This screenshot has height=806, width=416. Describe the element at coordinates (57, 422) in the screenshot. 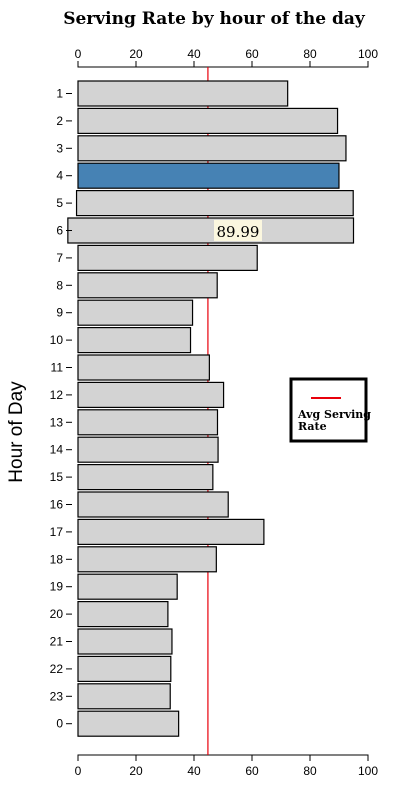

I see `y-tick-label: 13` at that location.